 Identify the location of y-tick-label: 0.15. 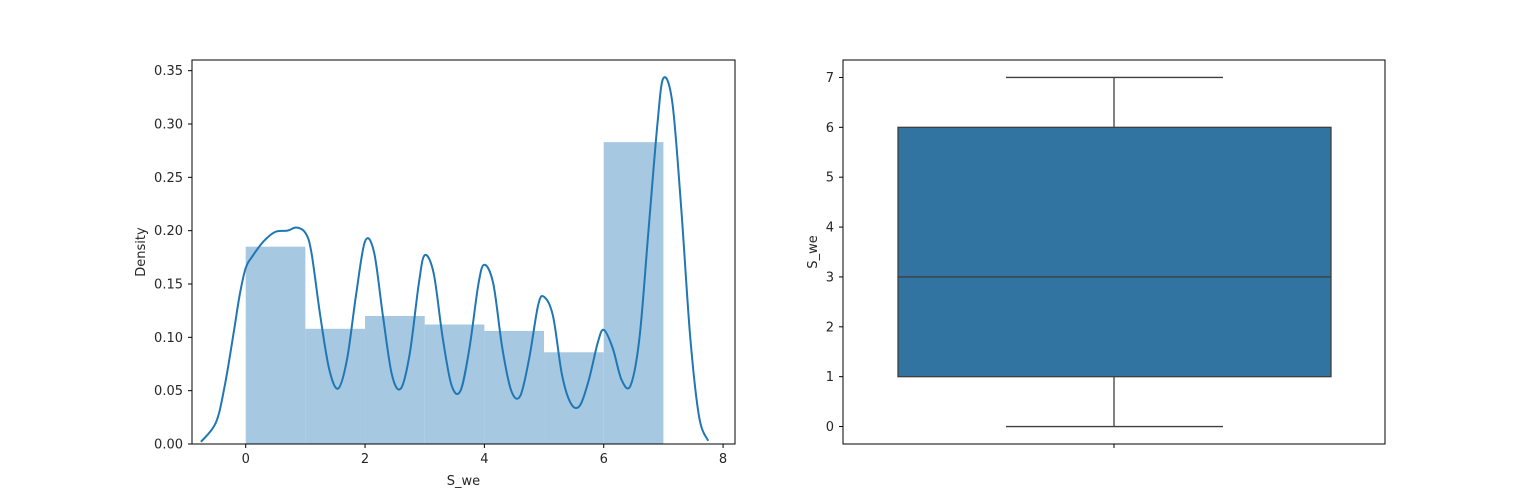
(168, 285).